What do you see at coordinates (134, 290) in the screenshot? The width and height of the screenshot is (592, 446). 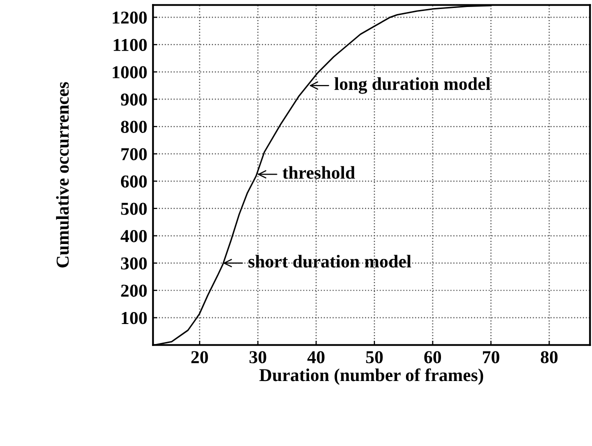 I see `y-tick-label: 200` at bounding box center [134, 290].